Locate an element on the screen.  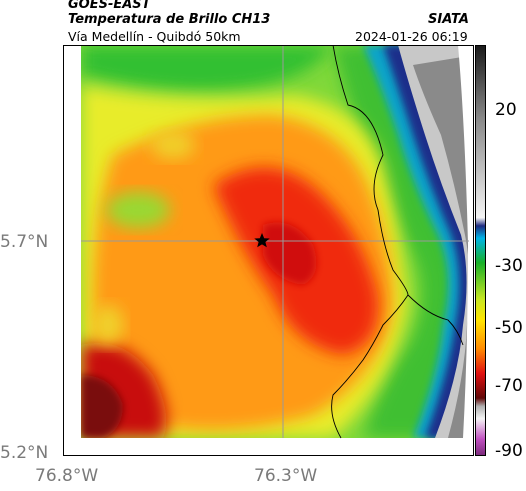
colorbar-tick-label: -70 is located at coordinates (509, 386).